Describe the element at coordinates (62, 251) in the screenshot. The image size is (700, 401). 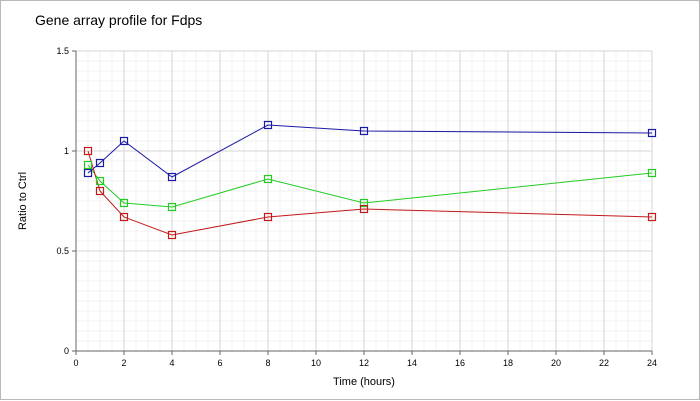
I see `y-tick-label: 0.5` at that location.